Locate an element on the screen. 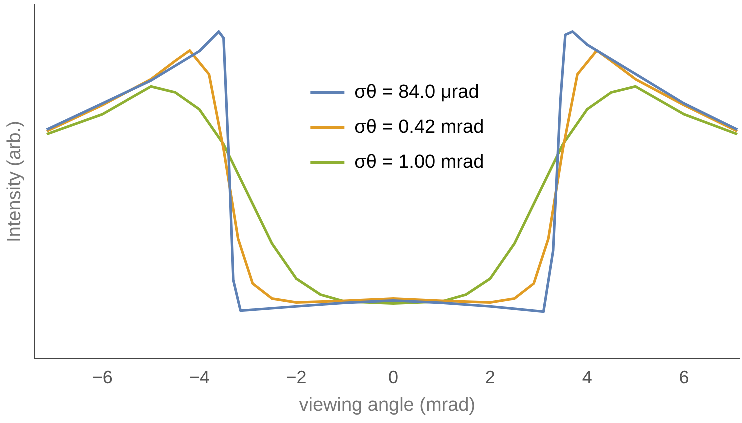 Image resolution: width=742 pixels, height=423 pixels. x-tick-label: −2 is located at coordinates (296, 377).